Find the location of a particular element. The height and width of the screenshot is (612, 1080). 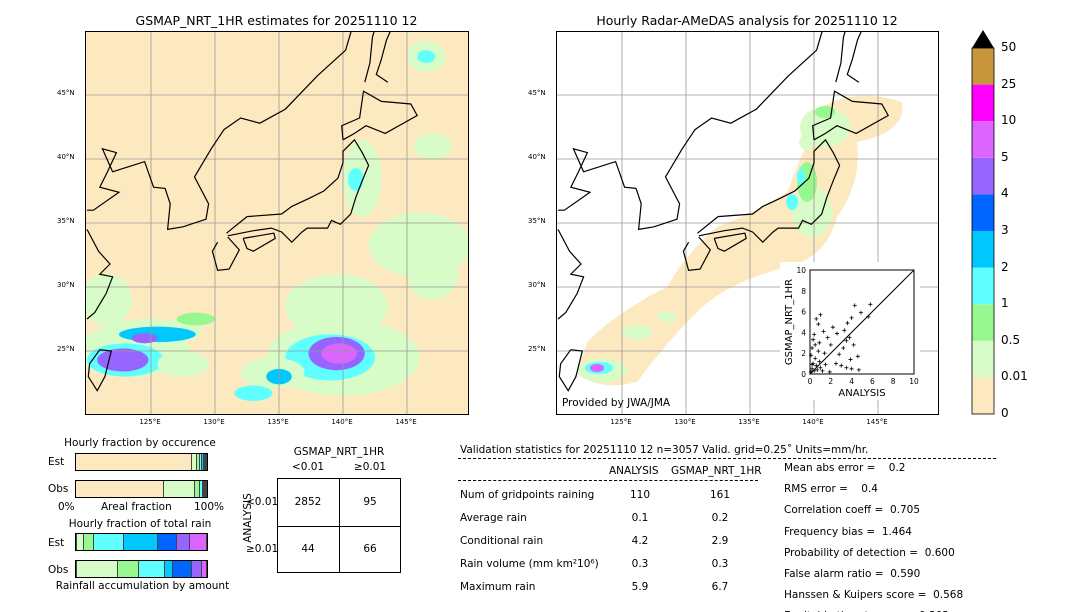

colorbar-label: 25 is located at coordinates (1009, 83).